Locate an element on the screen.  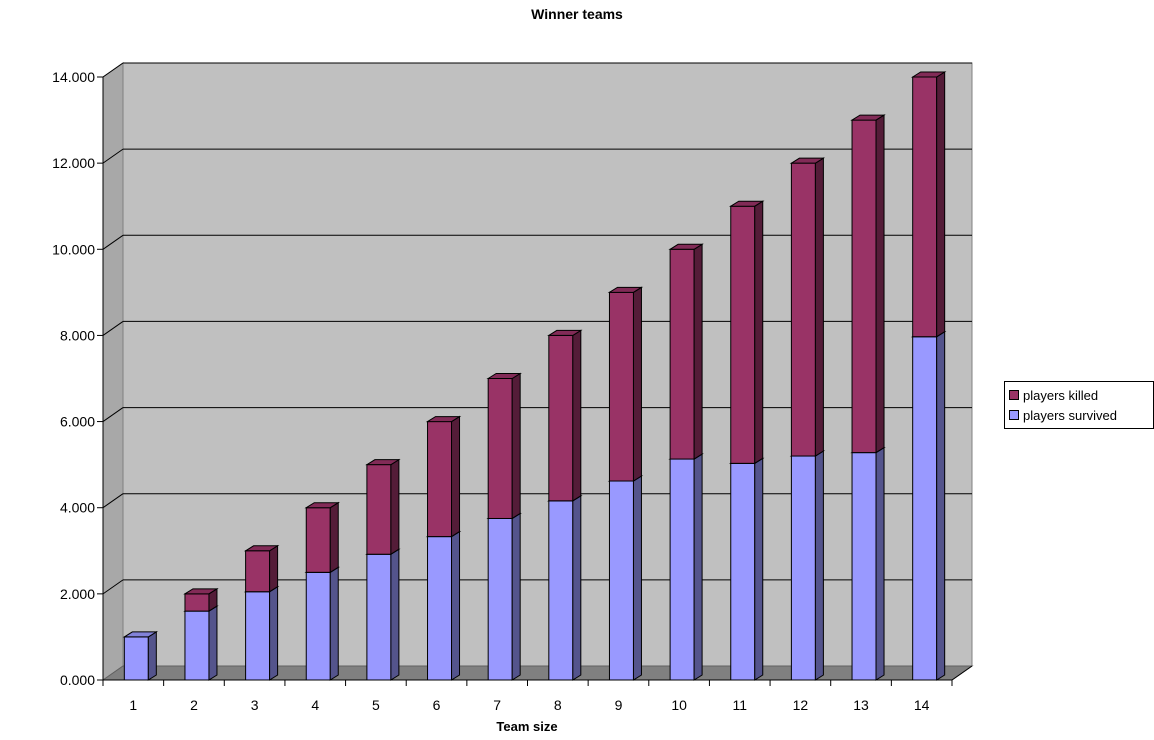
legend-label-killed: players killed is located at coordinates (1061, 395).